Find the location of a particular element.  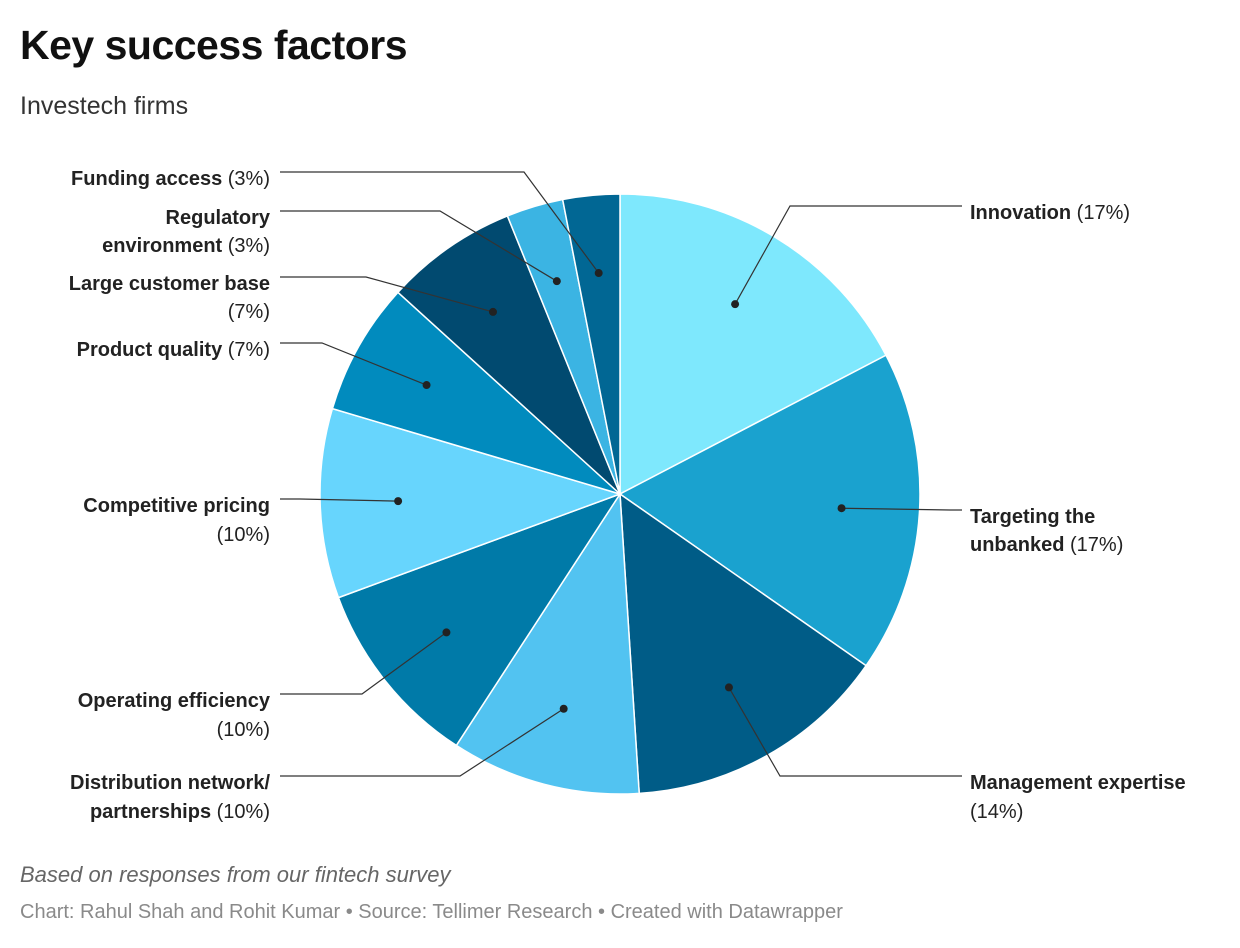

slice-label: Innovation (17%) is located at coordinates (1050, 213).